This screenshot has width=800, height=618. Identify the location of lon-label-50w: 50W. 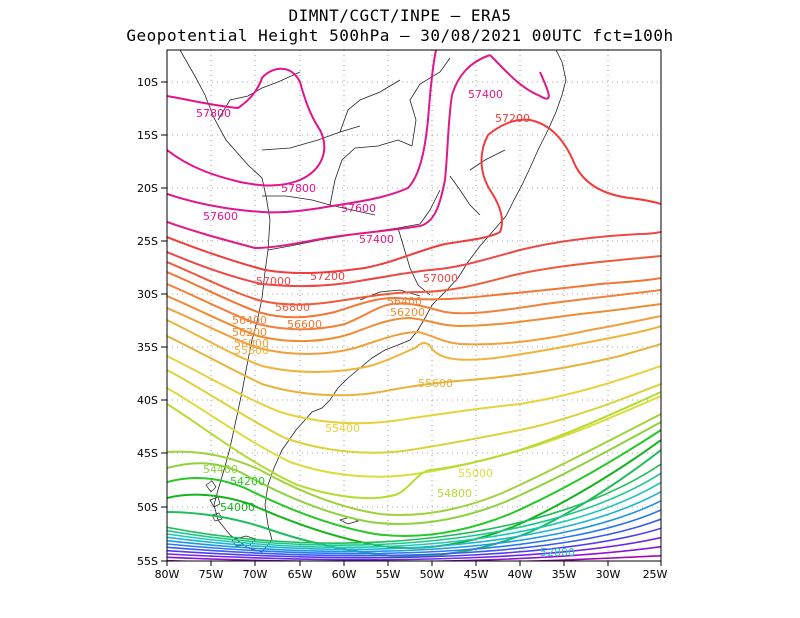
(432, 574).